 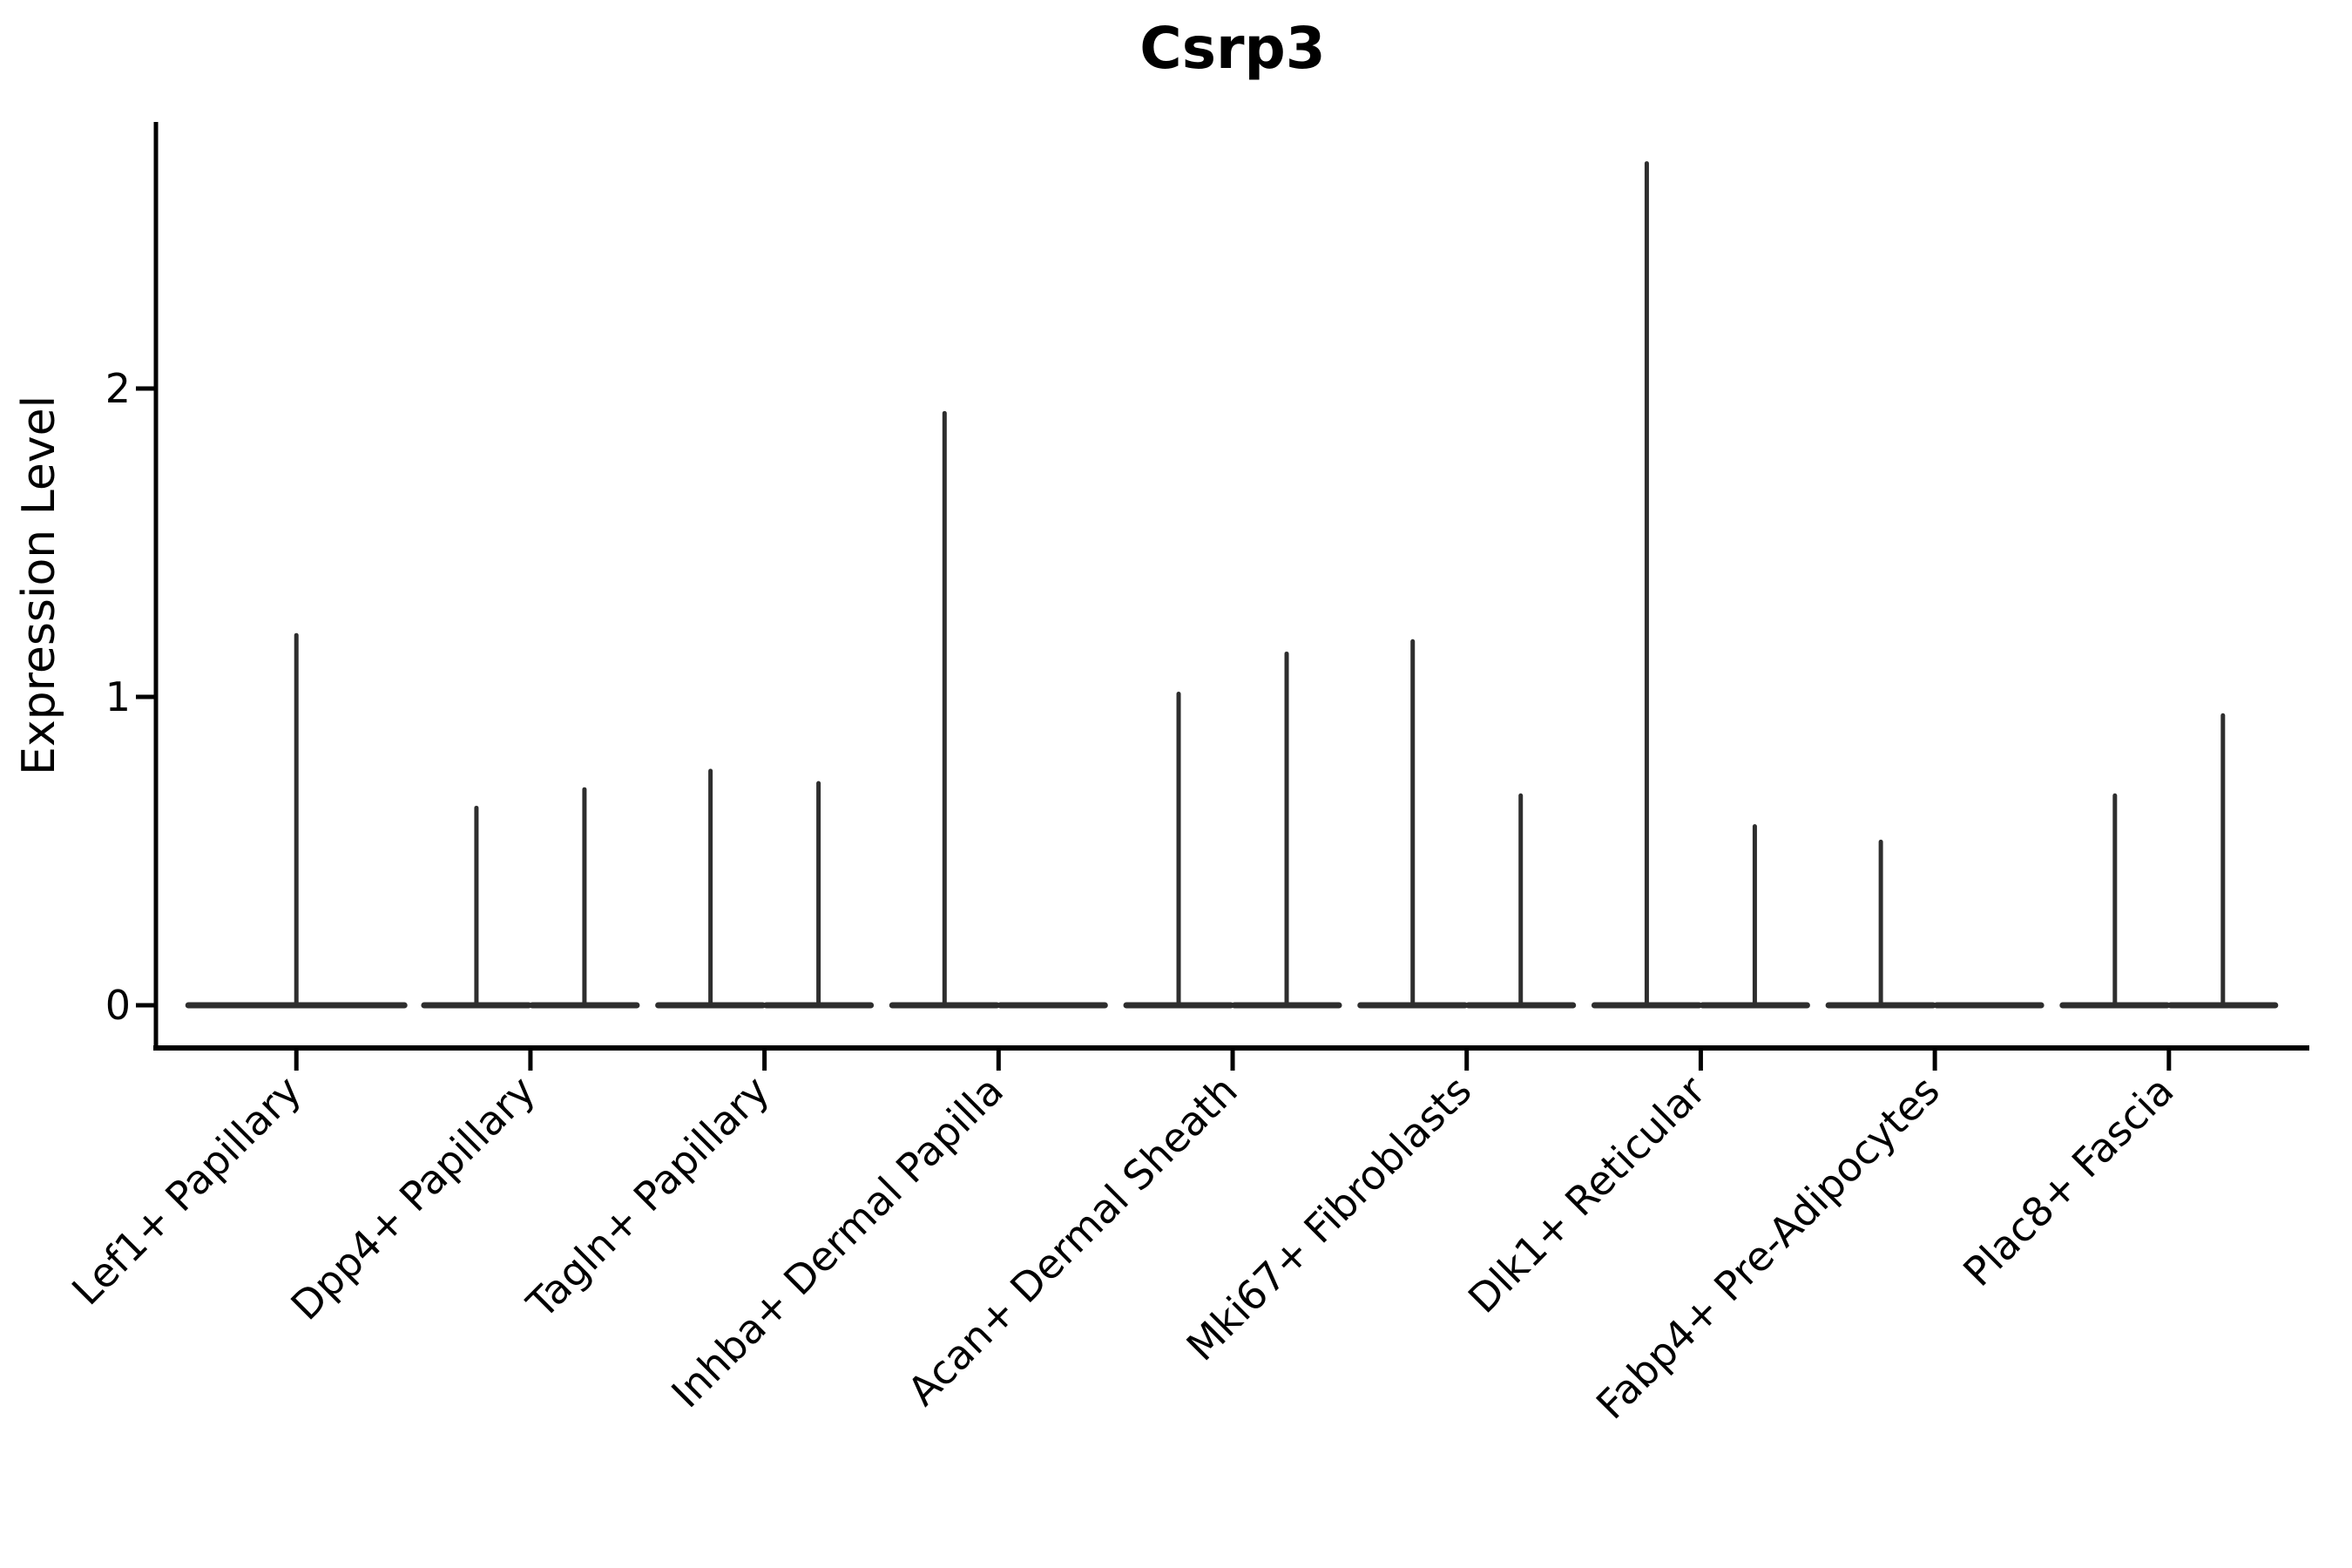 I want to click on x-tick-label: Tagln+ Papillary, so click(x=648, y=1197).